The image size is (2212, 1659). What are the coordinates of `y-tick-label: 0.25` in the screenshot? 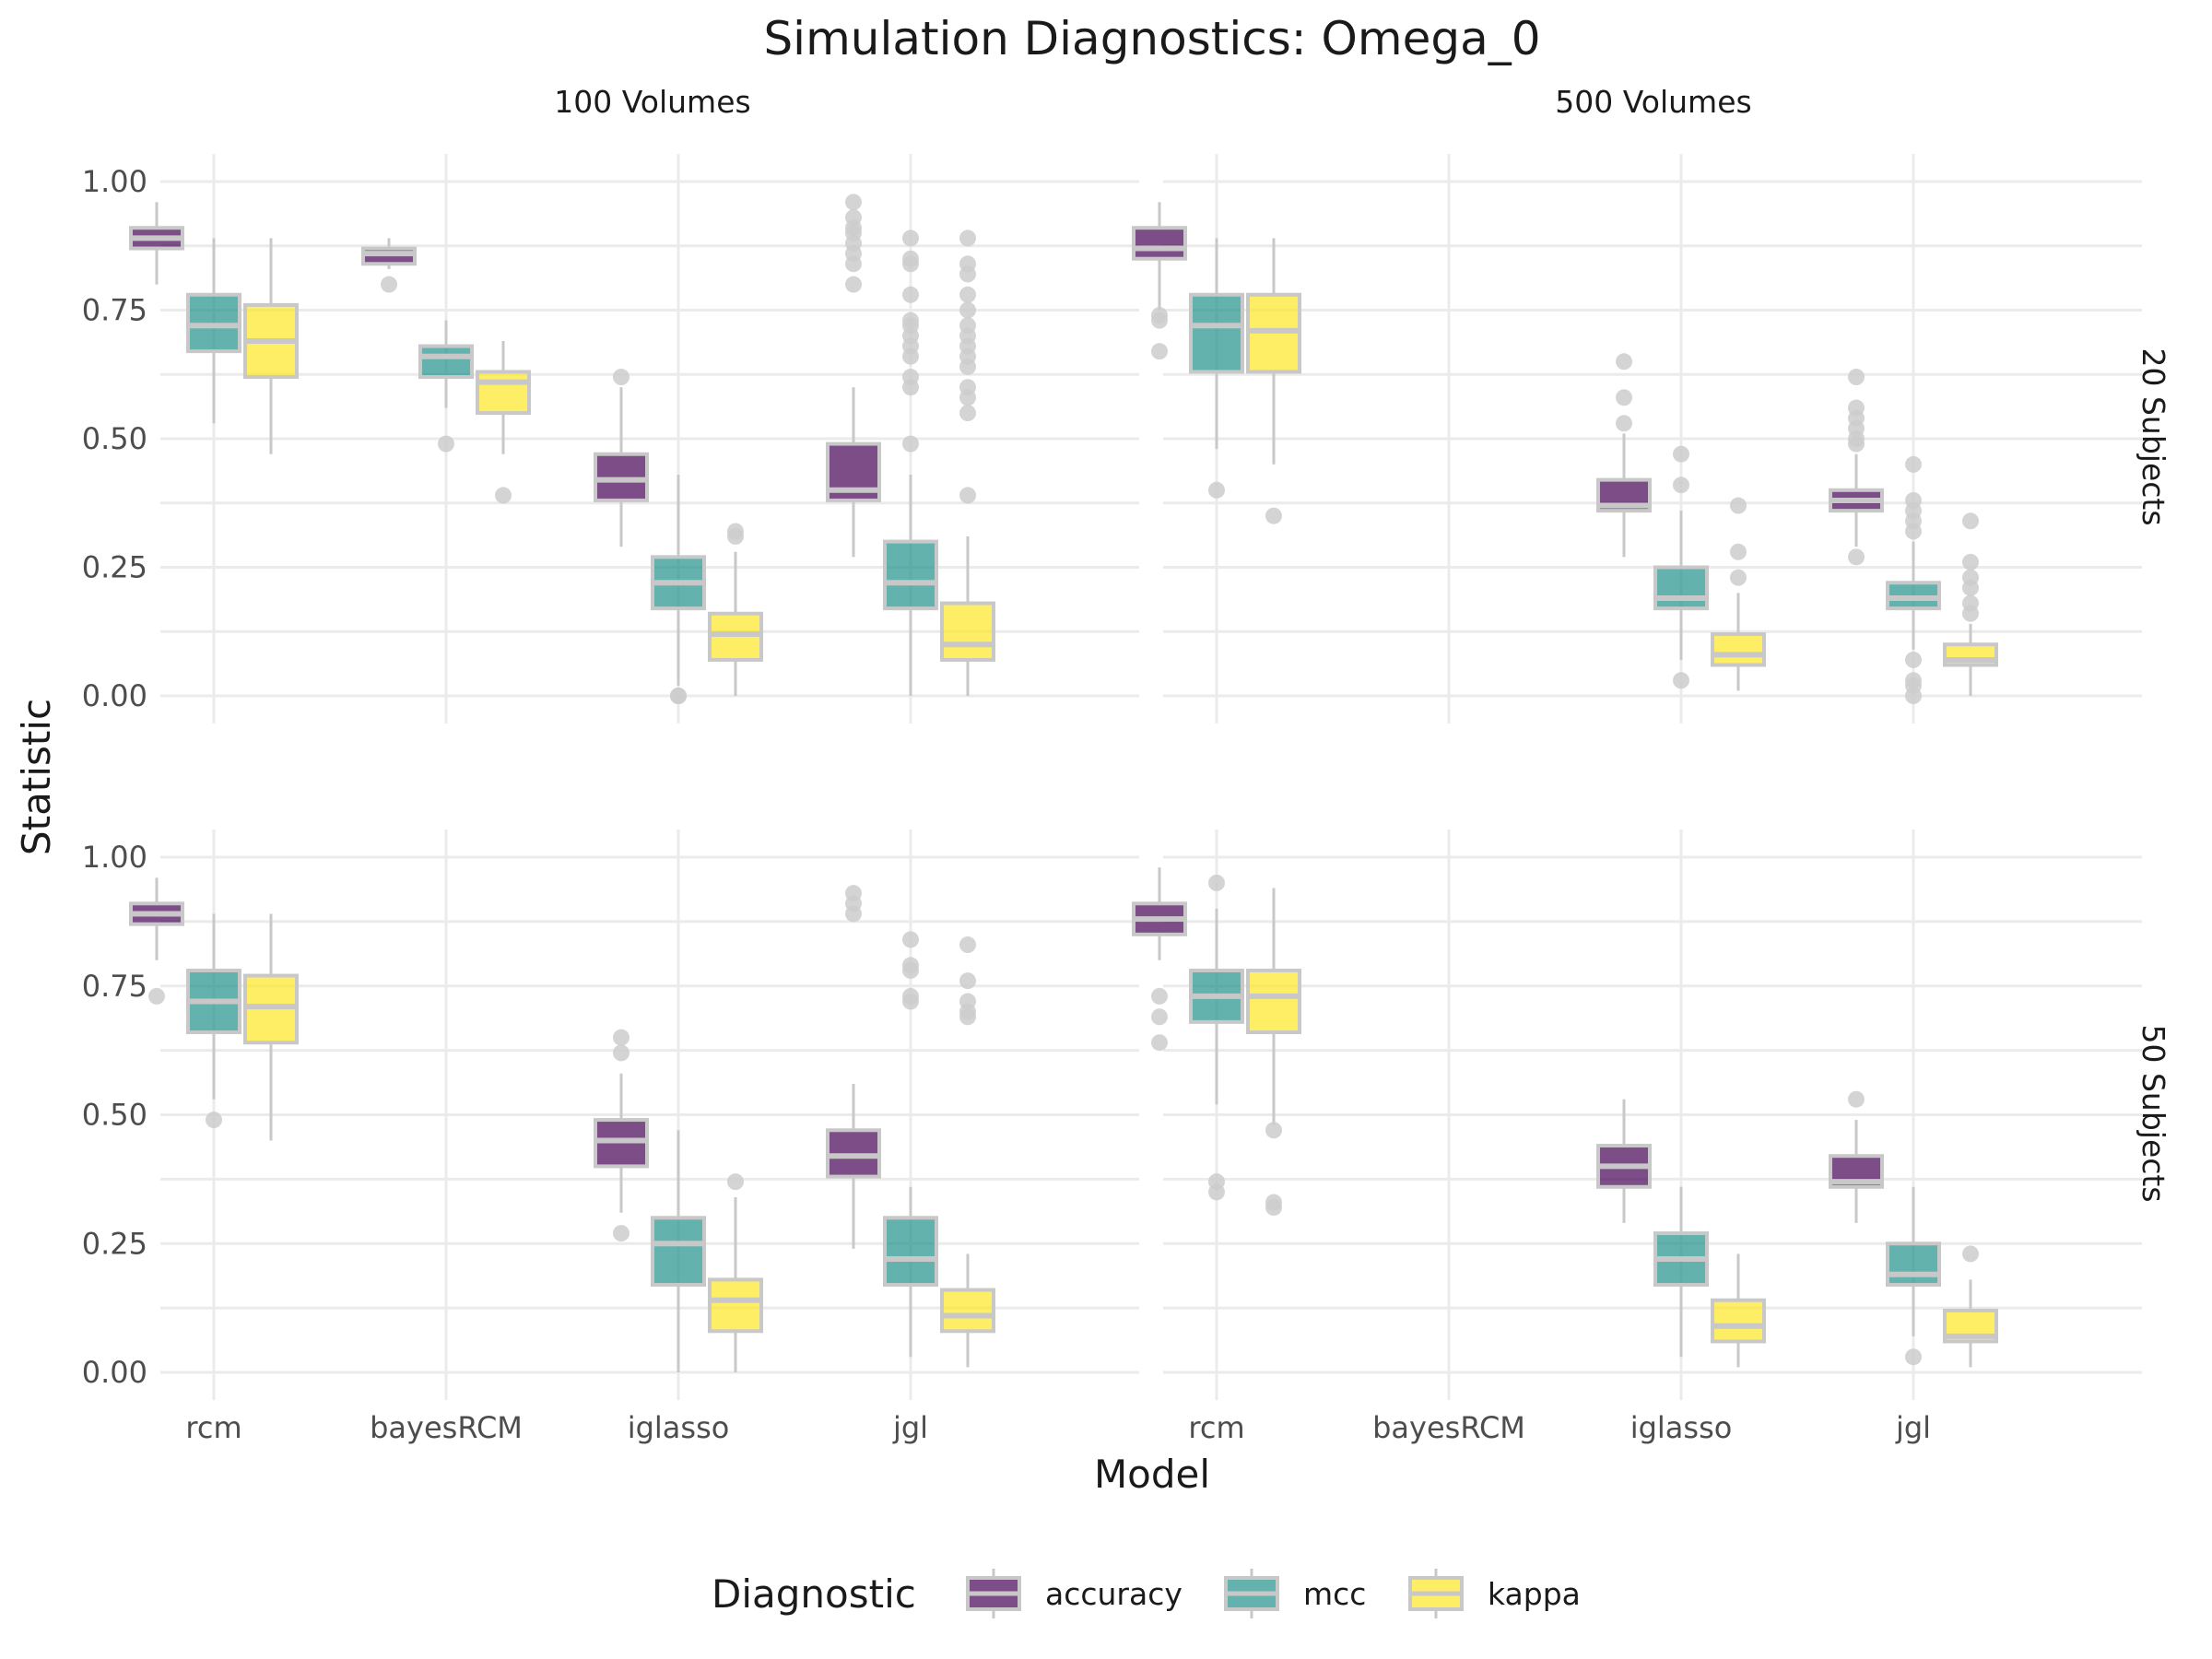 It's located at (114, 1243).